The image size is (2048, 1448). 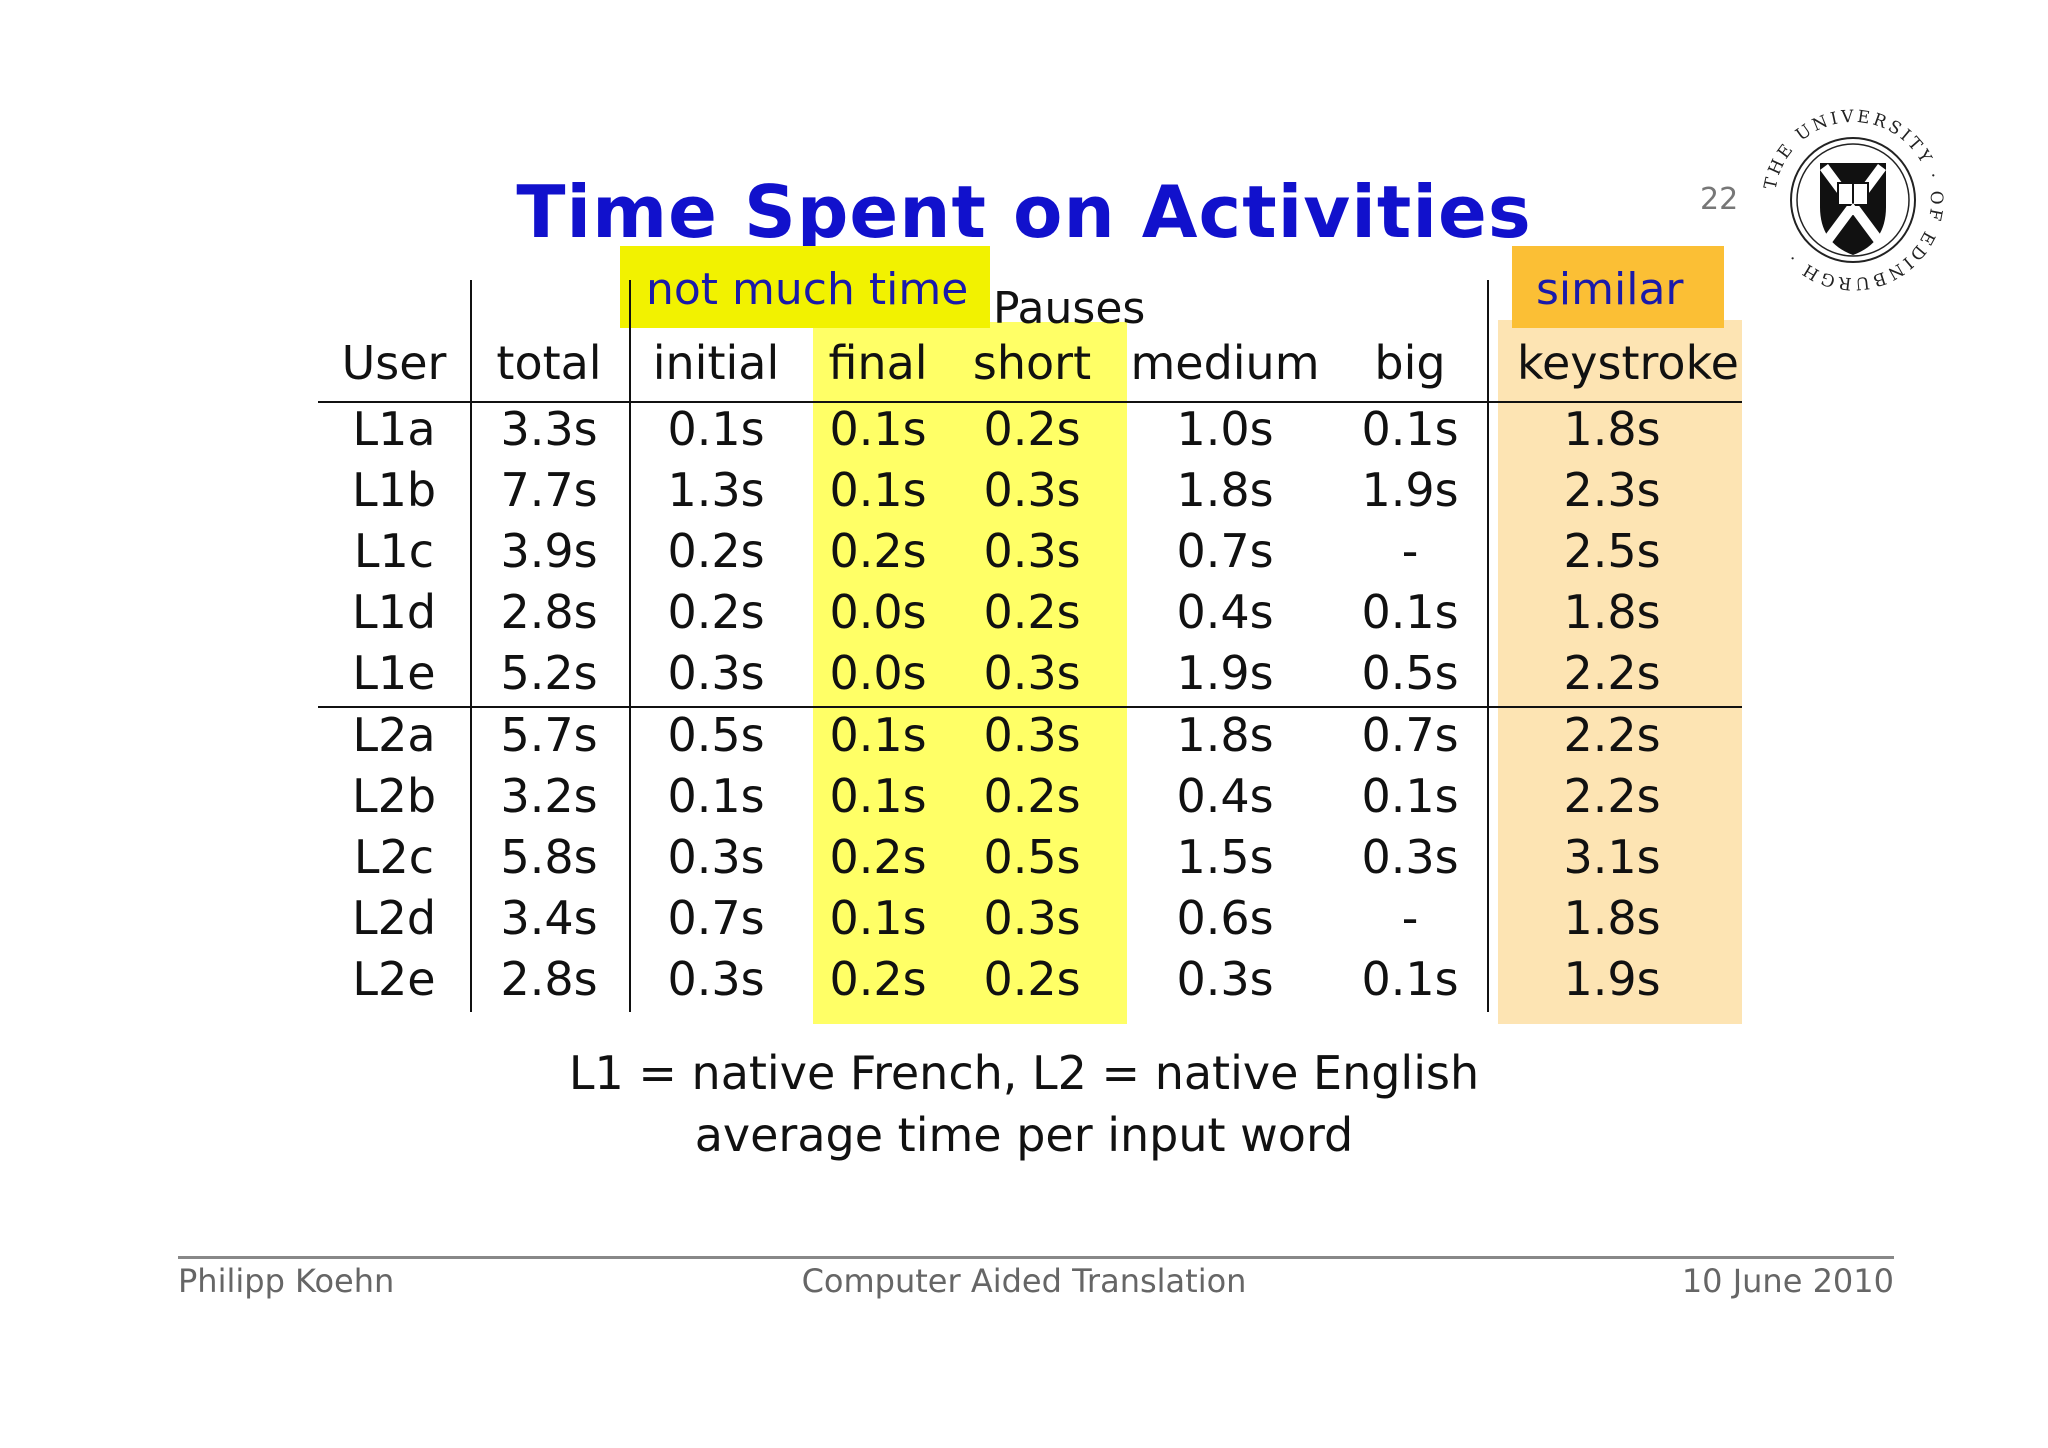 What do you see at coordinates (1719, 199) in the screenshot?
I see `slide-number: 22` at bounding box center [1719, 199].